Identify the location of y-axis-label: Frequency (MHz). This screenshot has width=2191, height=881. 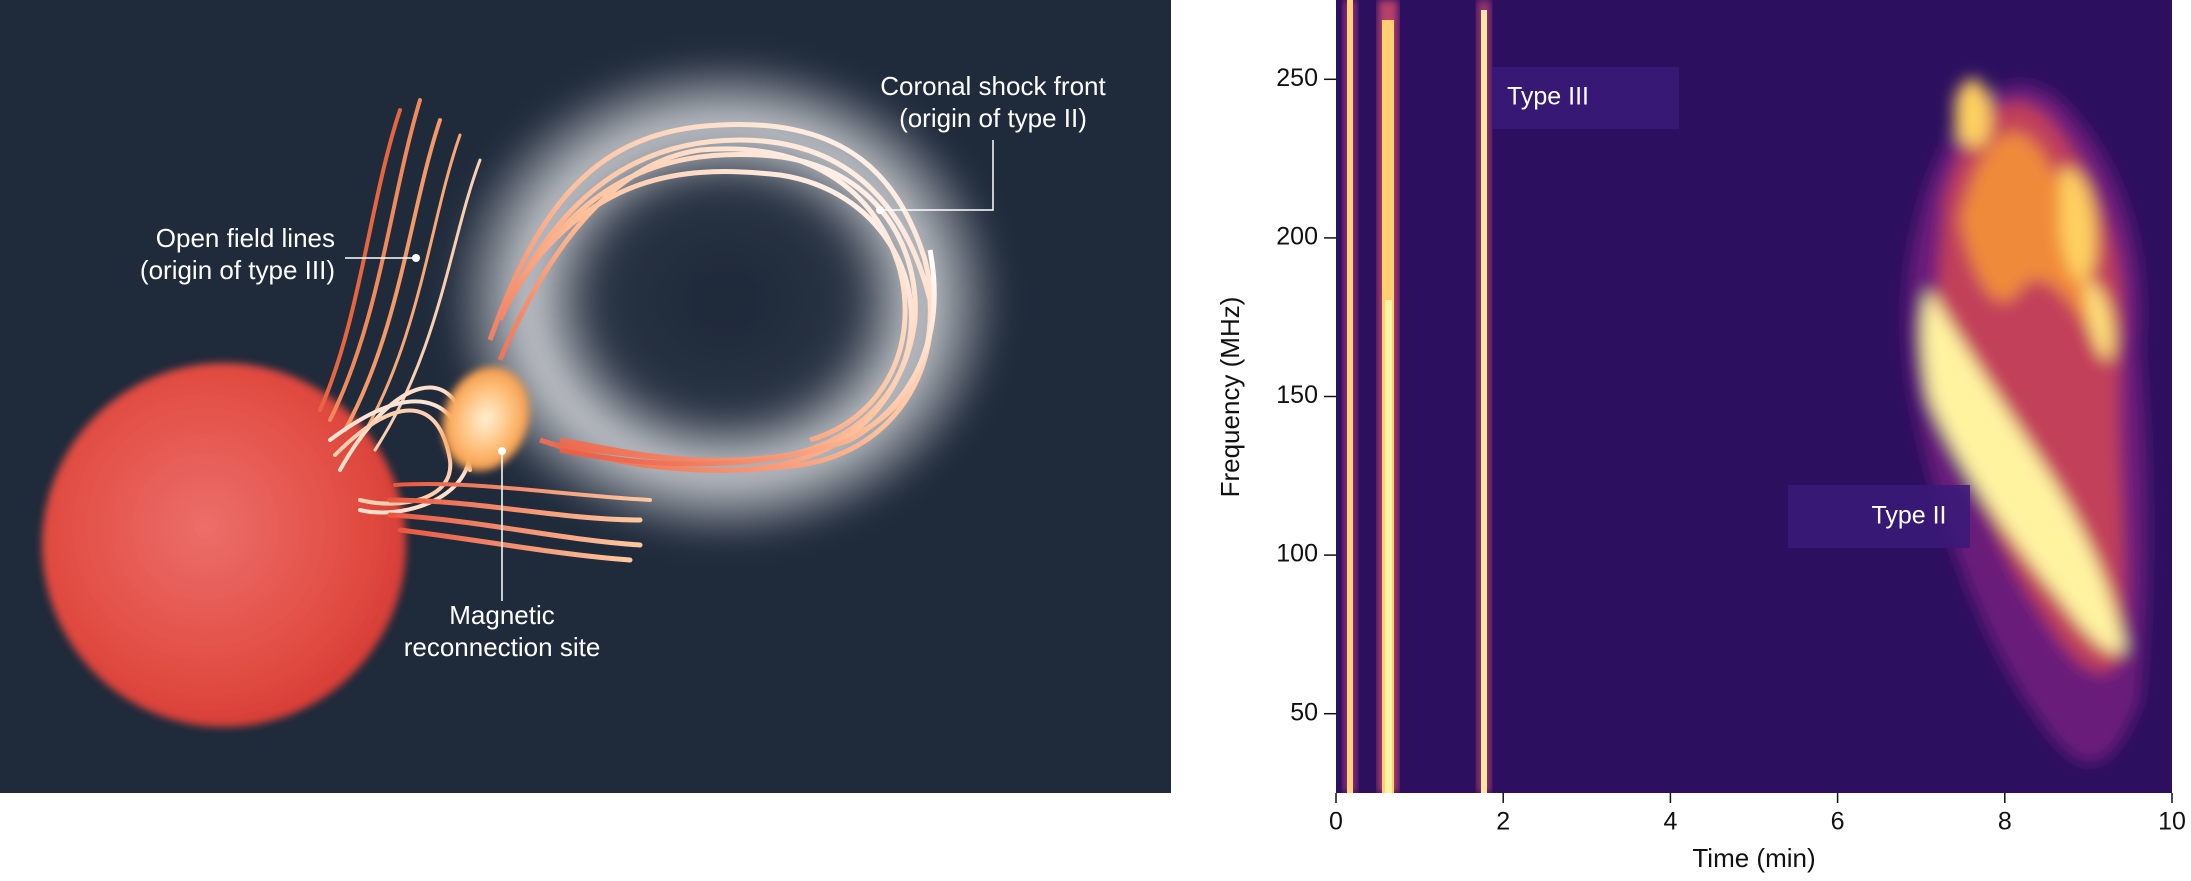
(1230, 397).